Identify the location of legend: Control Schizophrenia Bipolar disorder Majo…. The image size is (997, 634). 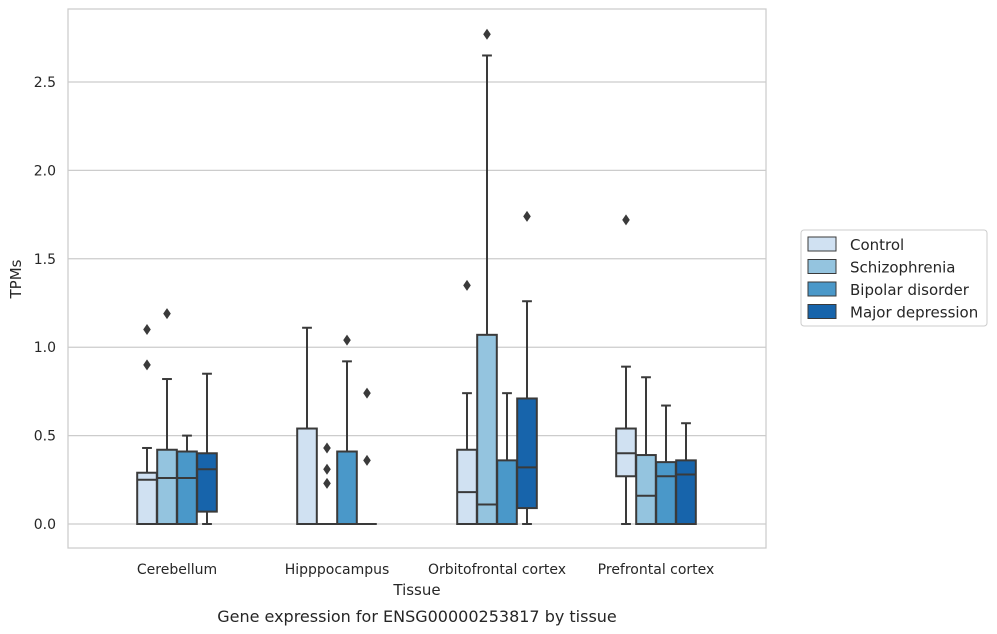
(894, 278).